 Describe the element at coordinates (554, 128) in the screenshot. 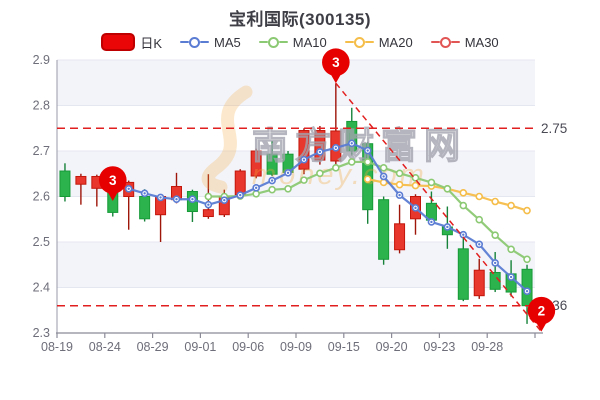

I see `ref-line-label: 2.75` at that location.